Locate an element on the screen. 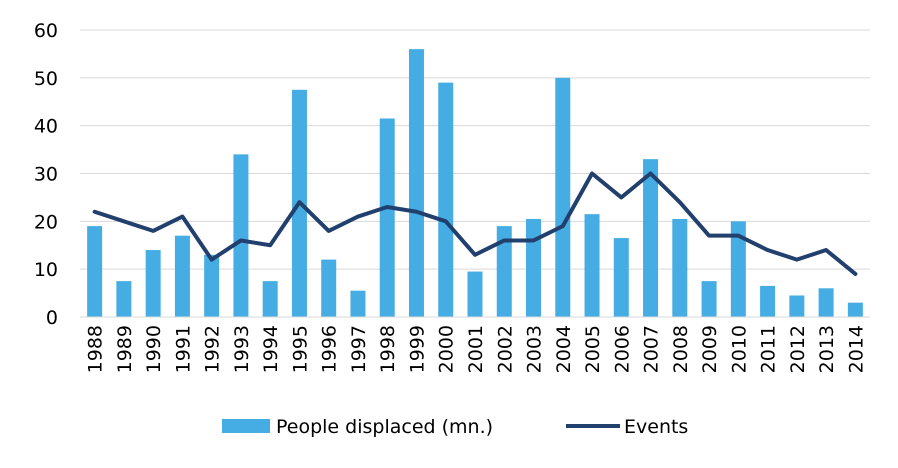 Image resolution: width=898 pixels, height=468 pixels. bar-people-displaced-2004 is located at coordinates (562, 197).